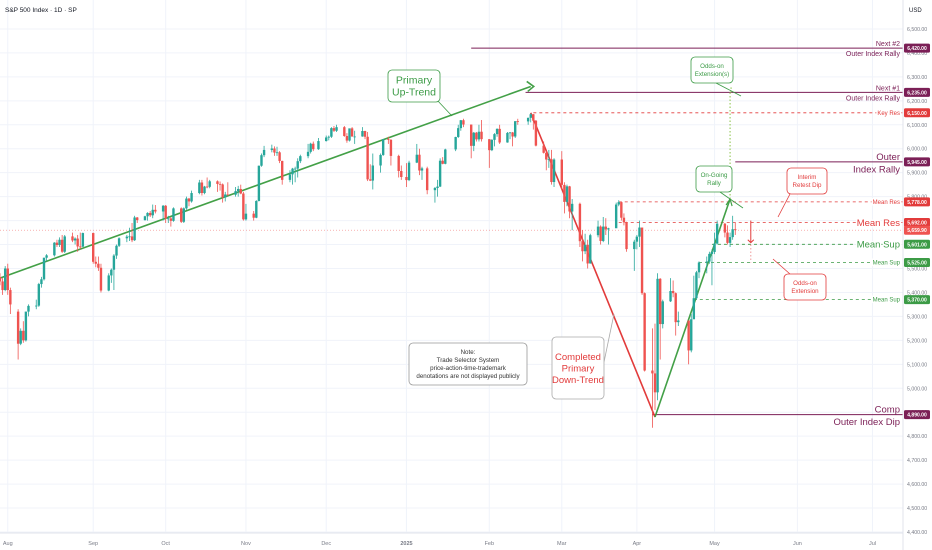  What do you see at coordinates (489, 544) in the screenshot?
I see `x-tick-label: Feb` at bounding box center [489, 544].